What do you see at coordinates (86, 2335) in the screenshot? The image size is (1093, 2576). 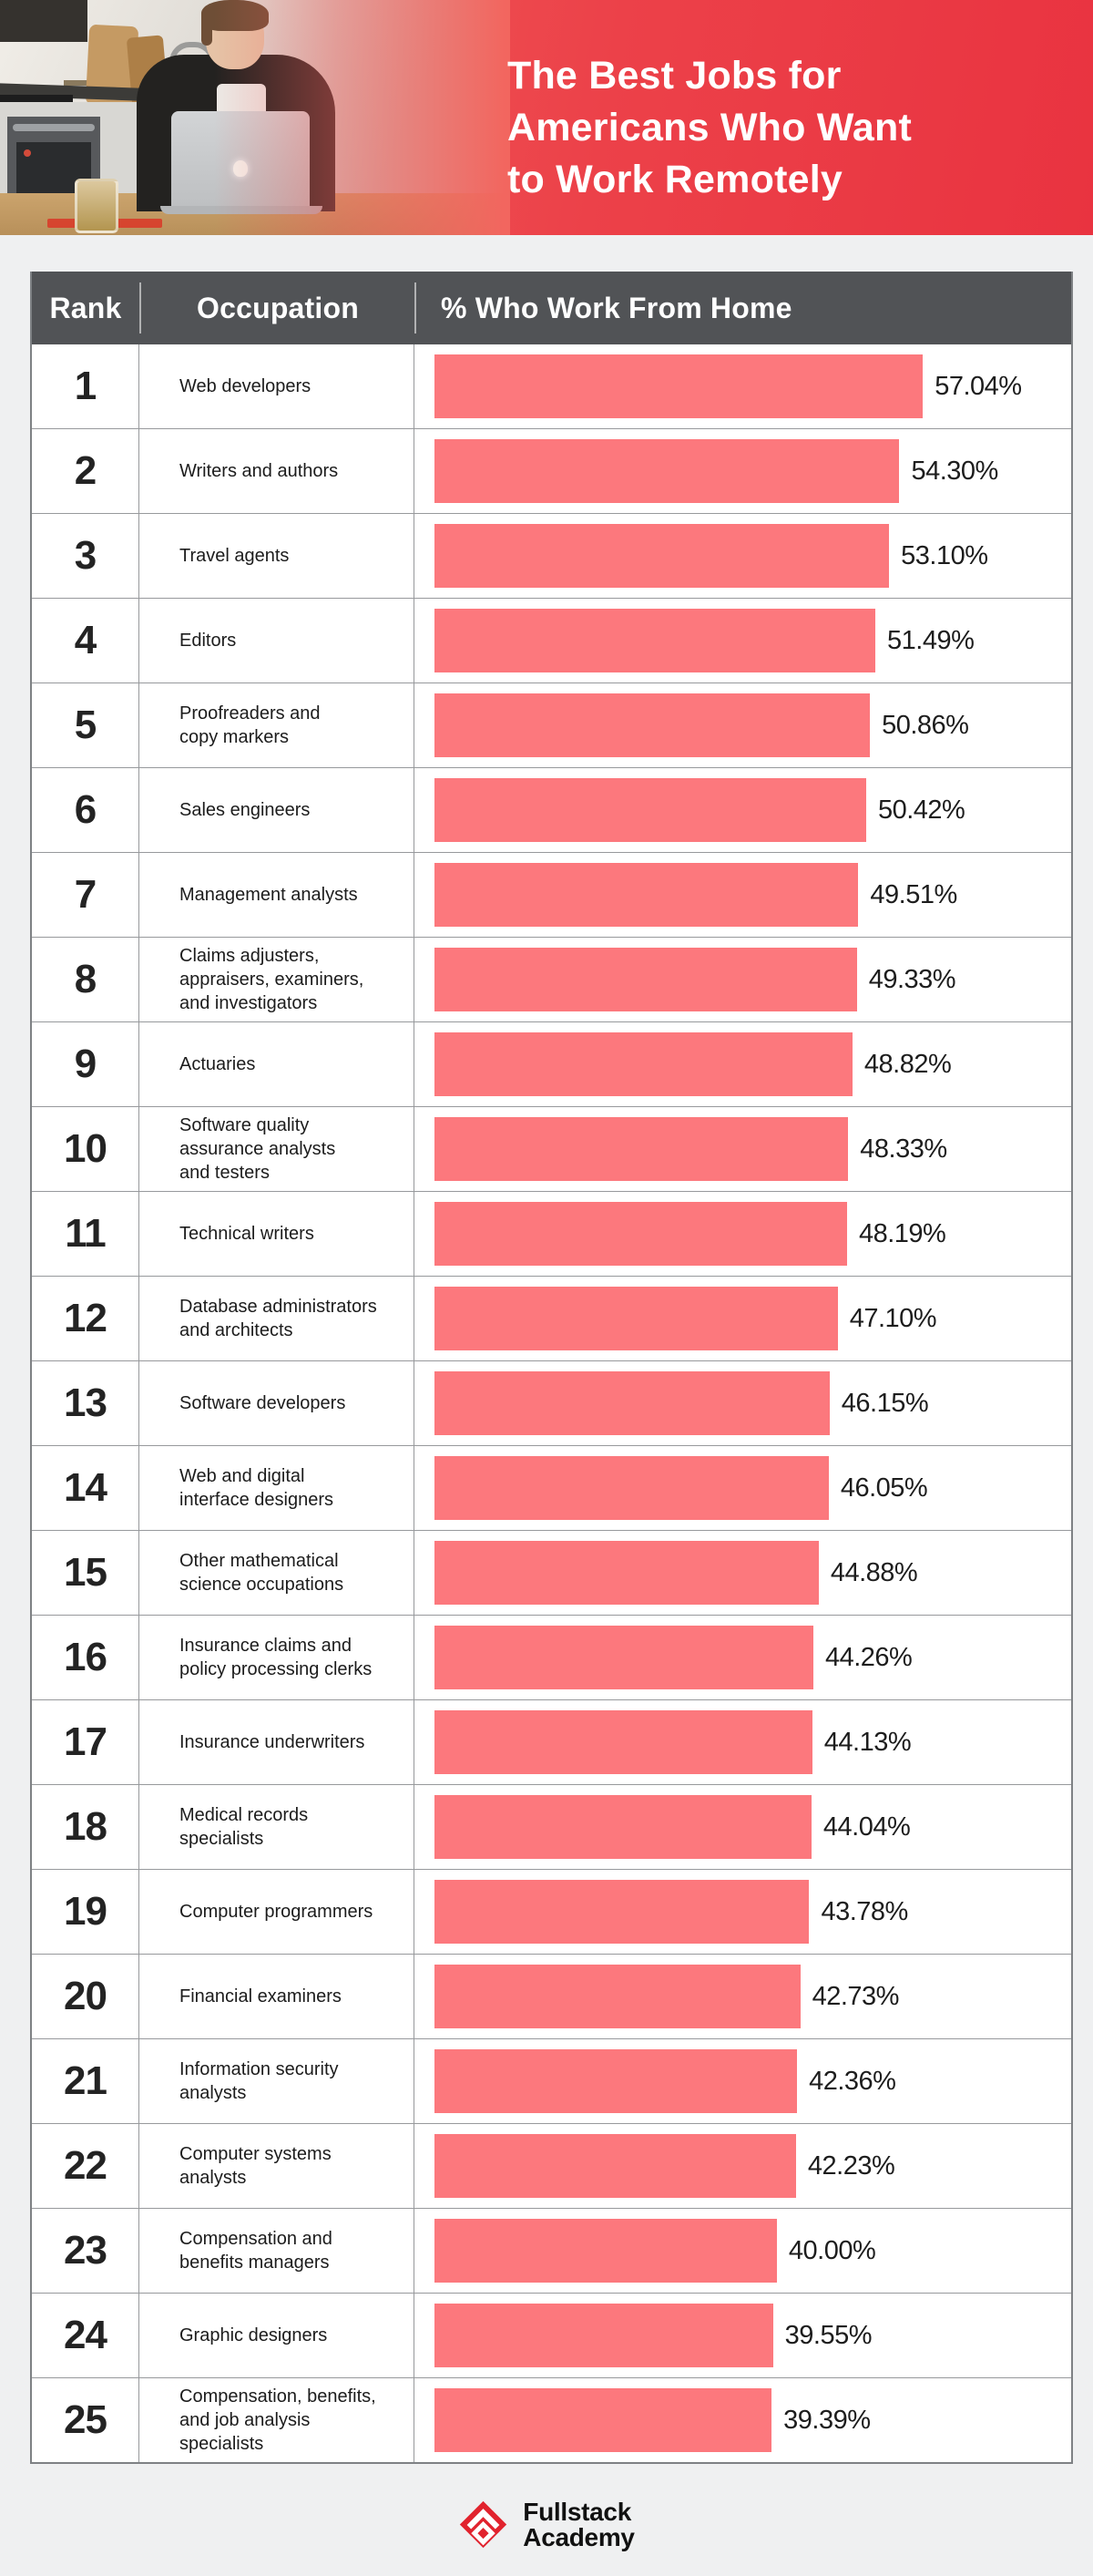 I see `rank-value: 24` at bounding box center [86, 2335].